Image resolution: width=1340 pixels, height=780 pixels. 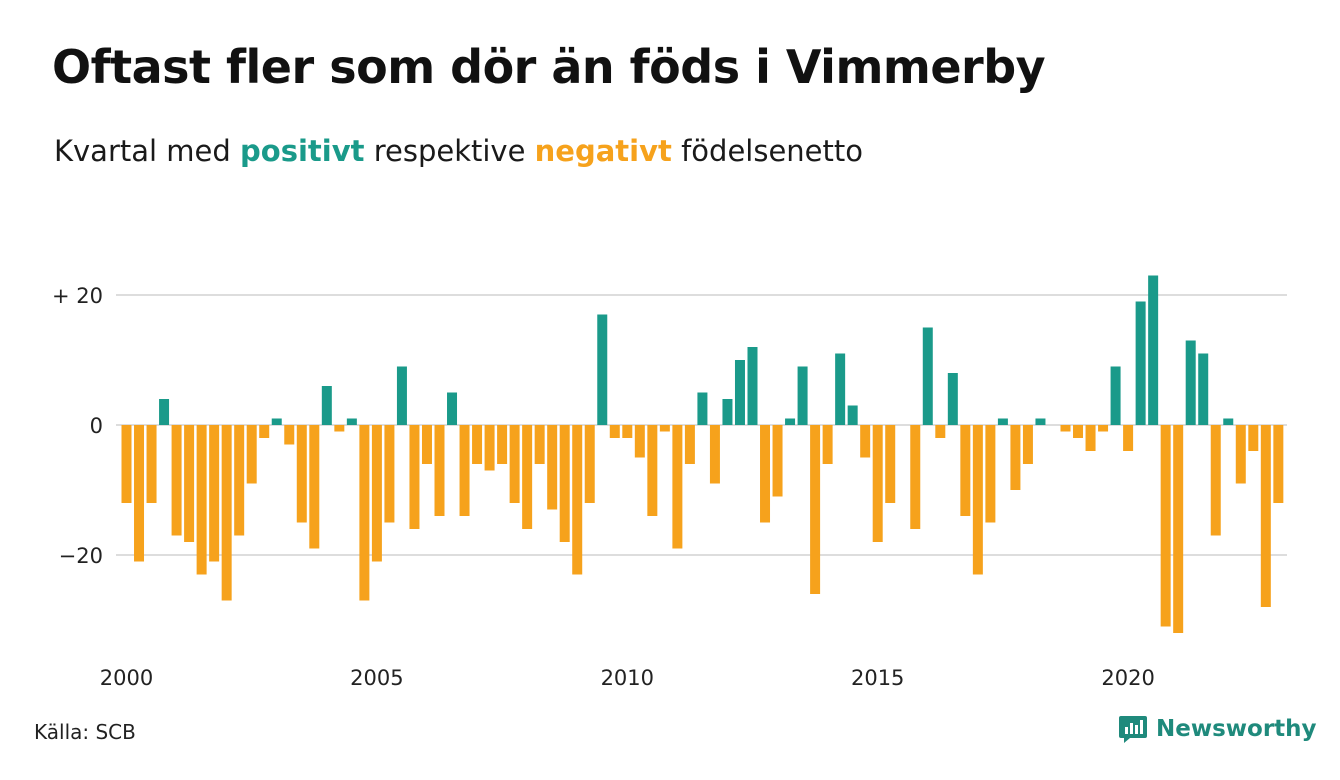 I want to click on x-tick-label: 2010, so click(x=627, y=678).